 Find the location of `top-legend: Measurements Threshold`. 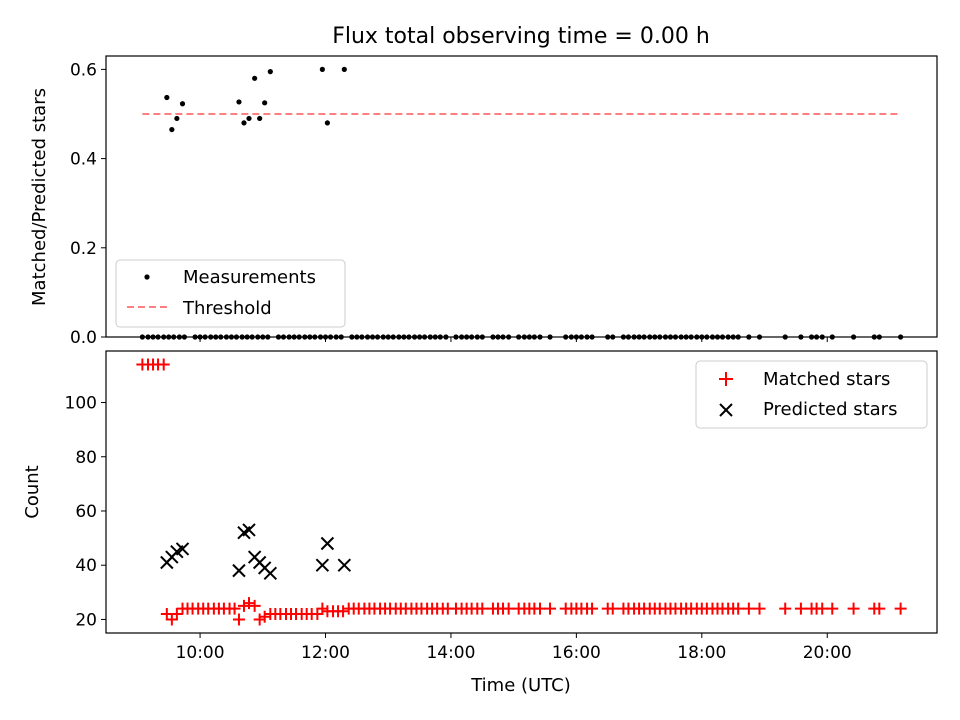

top-legend: Measurements Threshold is located at coordinates (230, 293).